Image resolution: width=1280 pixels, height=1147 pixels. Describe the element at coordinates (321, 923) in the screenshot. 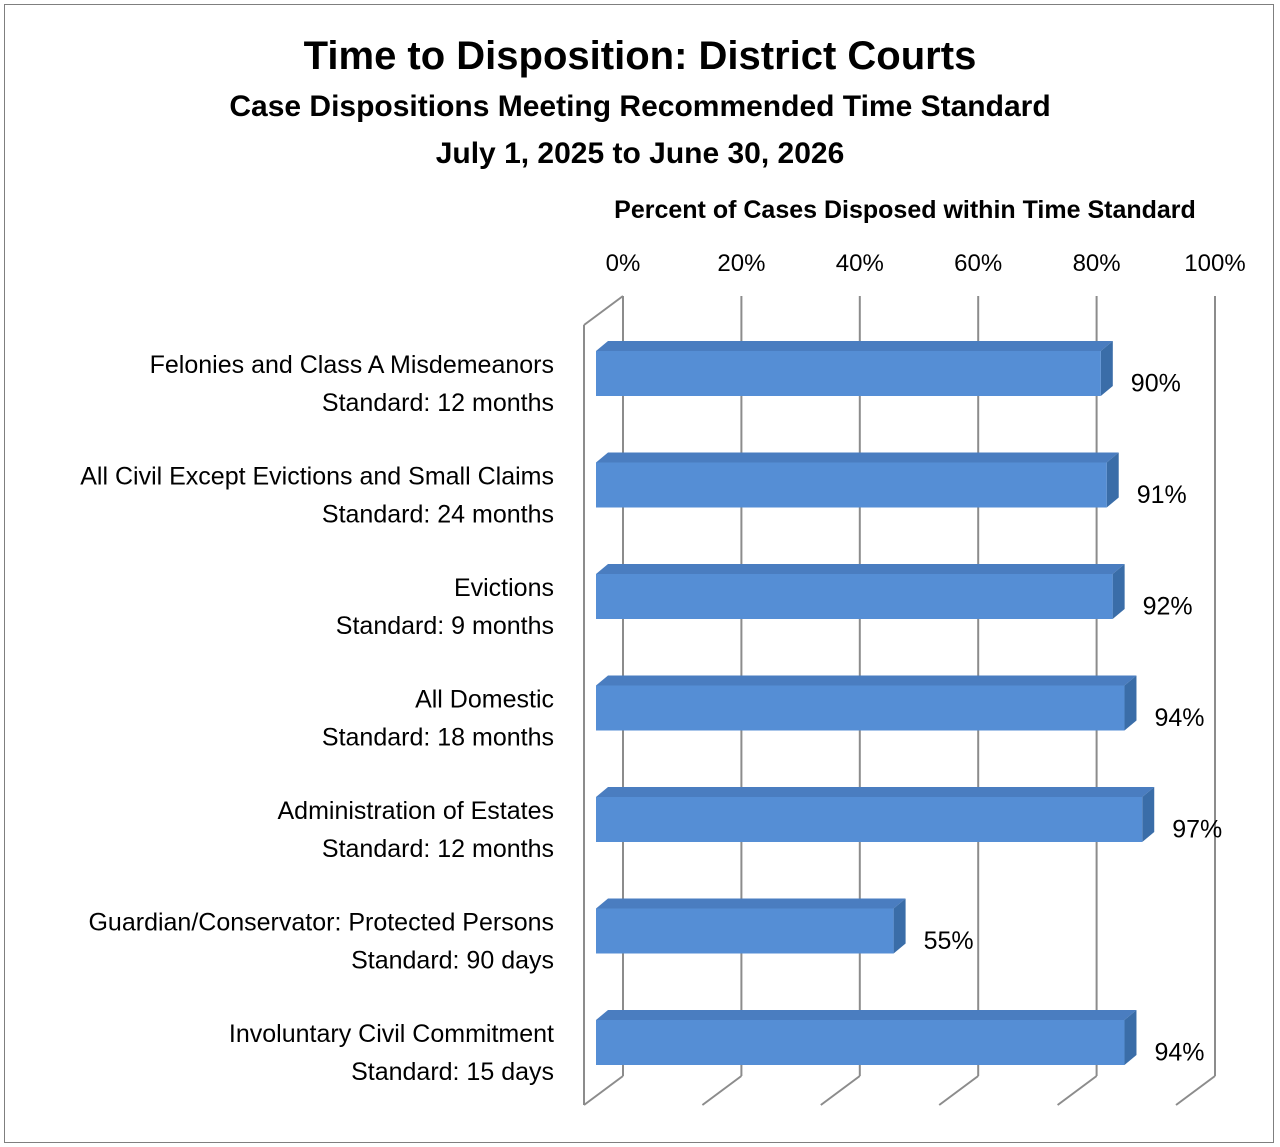

I see `category-label: Guardian/Conservator: Protected Persons` at that location.